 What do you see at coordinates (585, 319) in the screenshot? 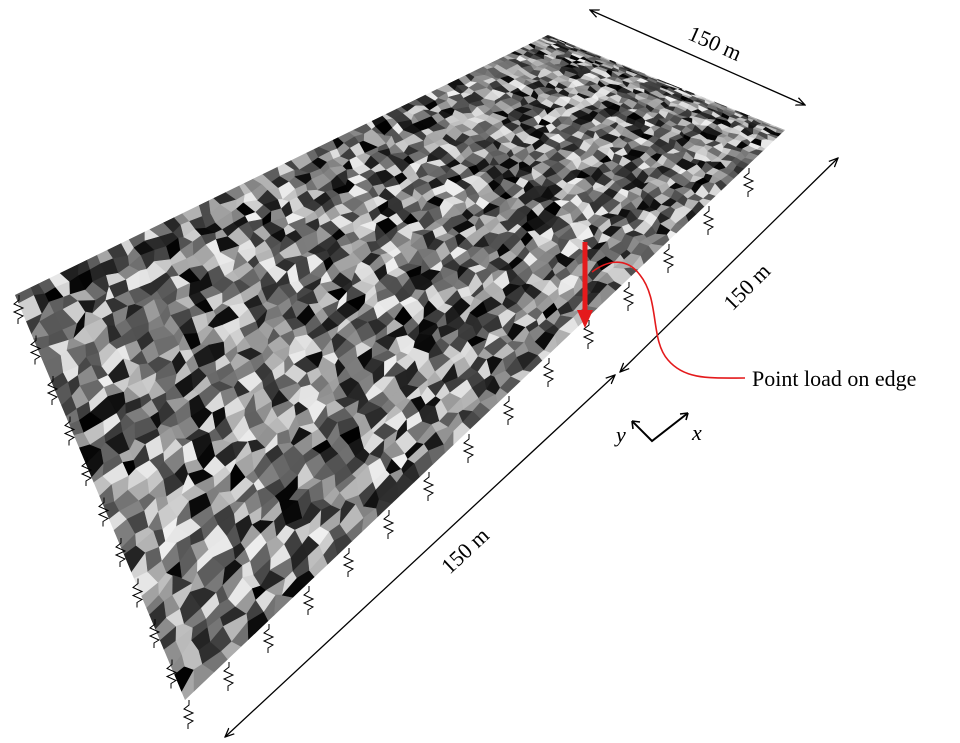
I see `load-arrow-head` at bounding box center [585, 319].